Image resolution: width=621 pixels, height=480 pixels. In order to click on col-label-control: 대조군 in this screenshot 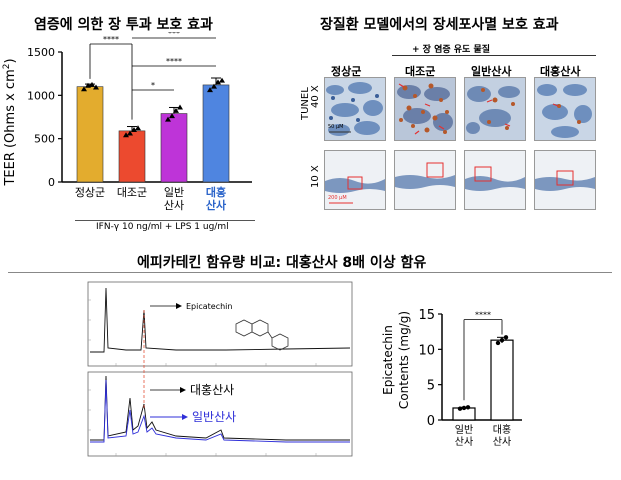, I will do `click(420, 71)`.